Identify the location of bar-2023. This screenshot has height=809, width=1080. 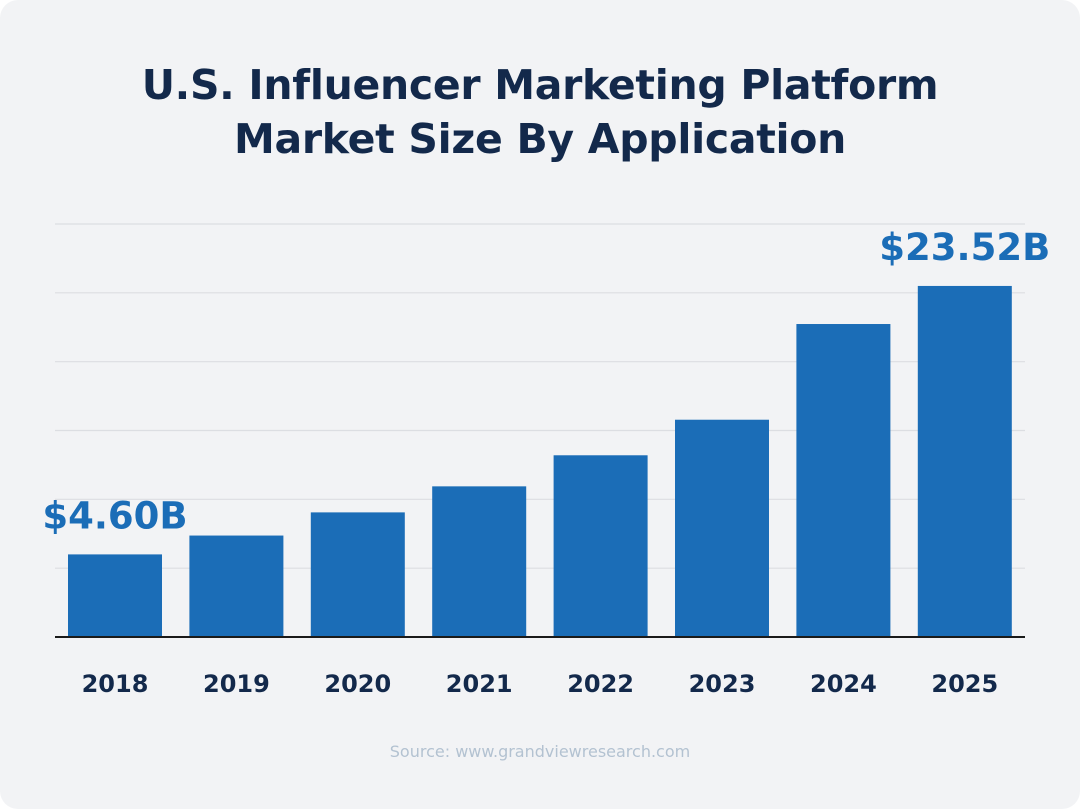
(722, 528).